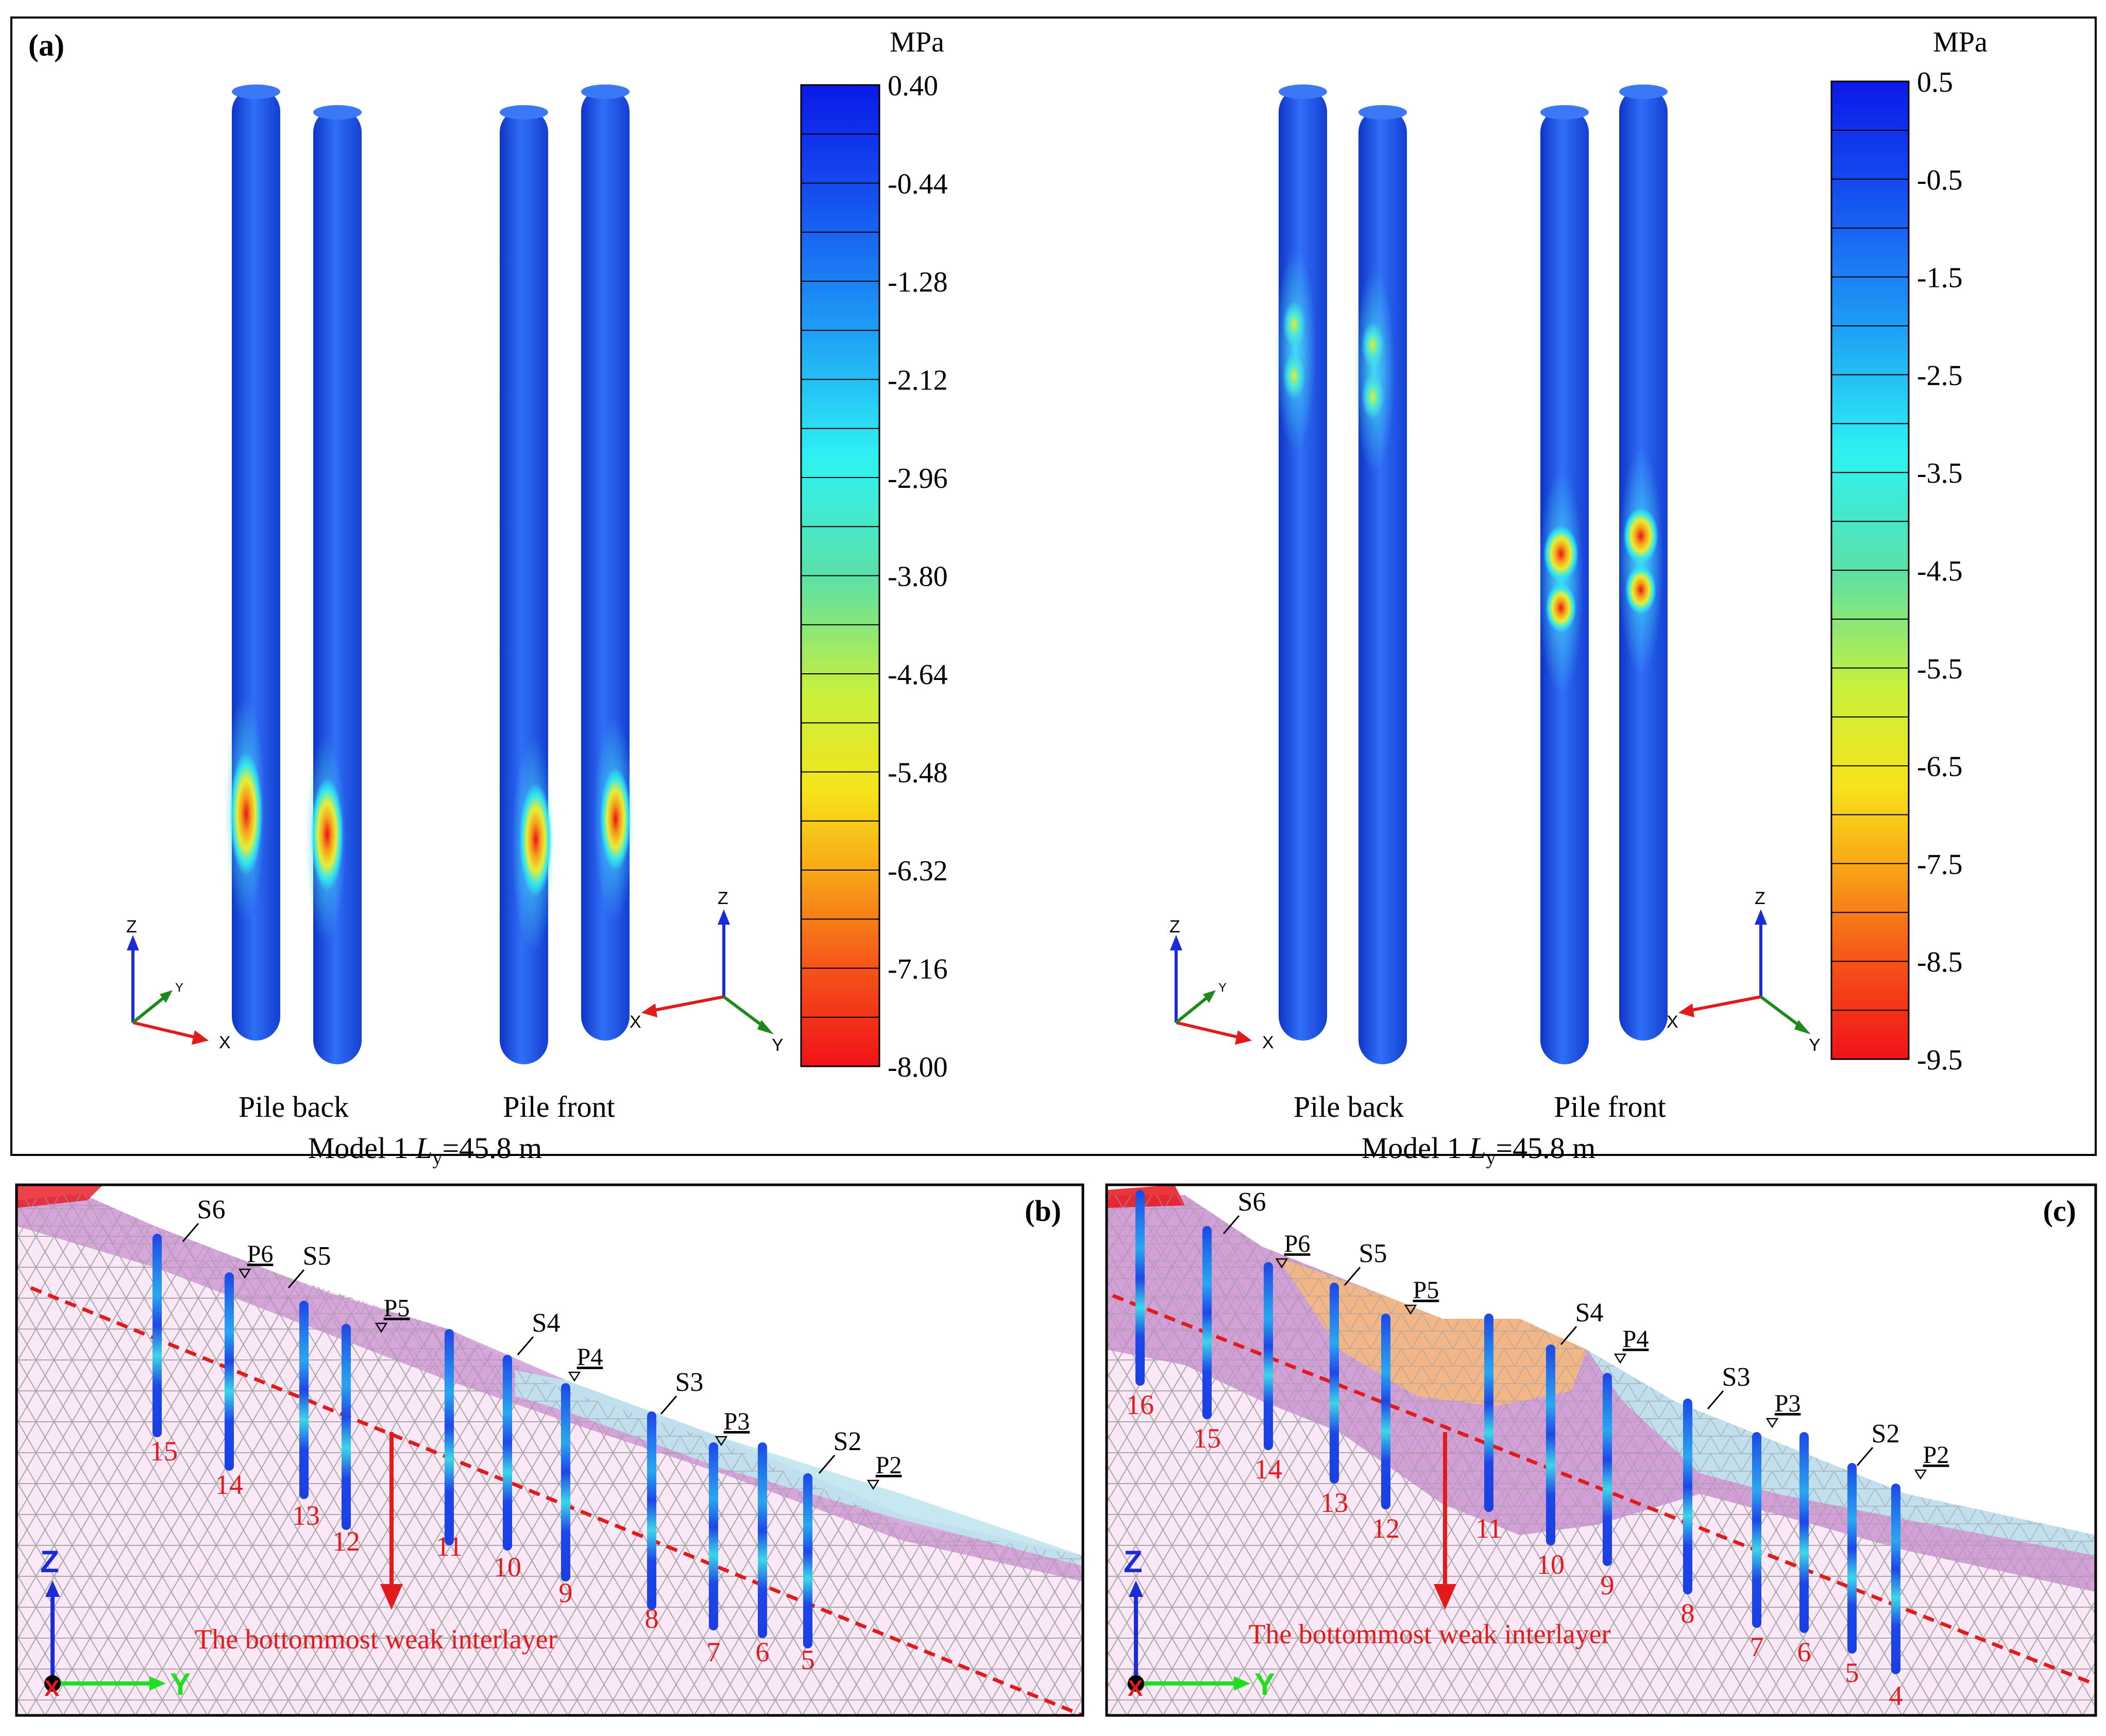 The height and width of the screenshot is (1736, 2106). What do you see at coordinates (1940, 767) in the screenshot?
I see `right-colorbar-tick-label: -6.5` at bounding box center [1940, 767].